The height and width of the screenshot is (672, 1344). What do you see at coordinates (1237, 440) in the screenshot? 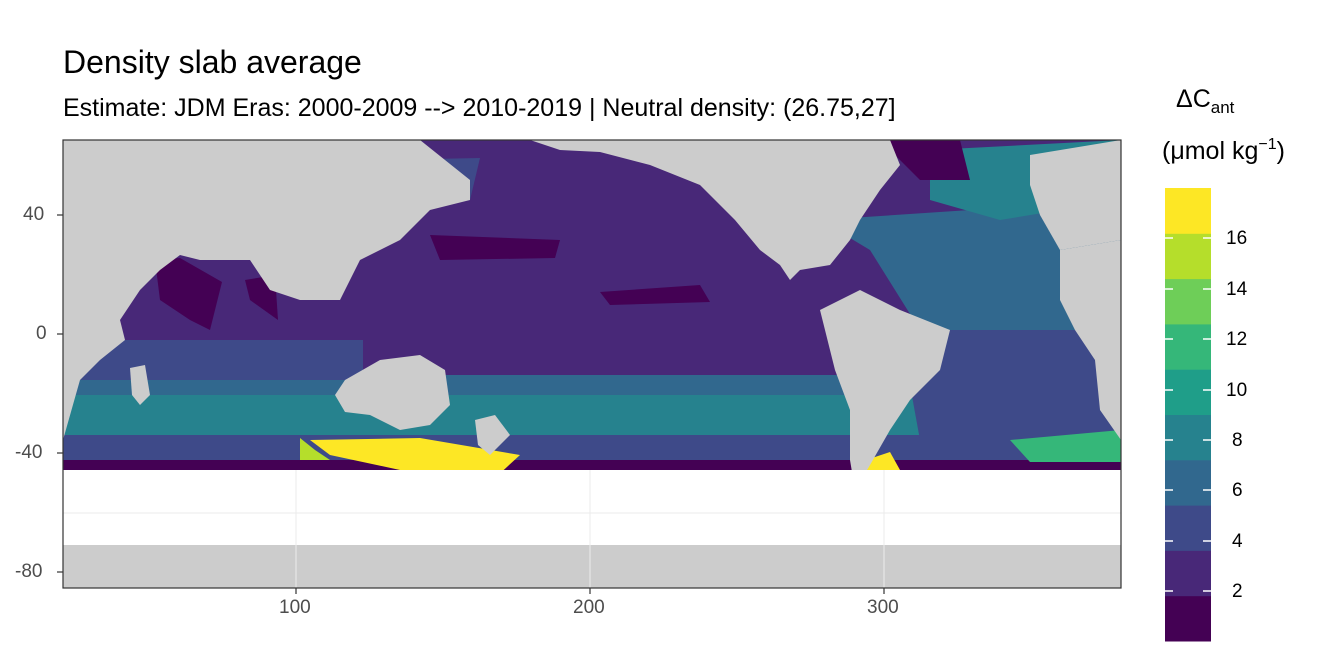
I see `legend-tick-label: 8` at bounding box center [1237, 440].